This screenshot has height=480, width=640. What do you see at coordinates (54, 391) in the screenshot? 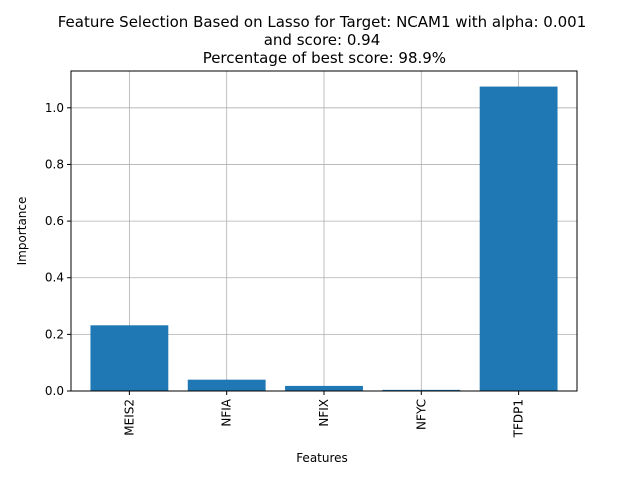
I see `y-tick-label: 0.0` at bounding box center [54, 391].